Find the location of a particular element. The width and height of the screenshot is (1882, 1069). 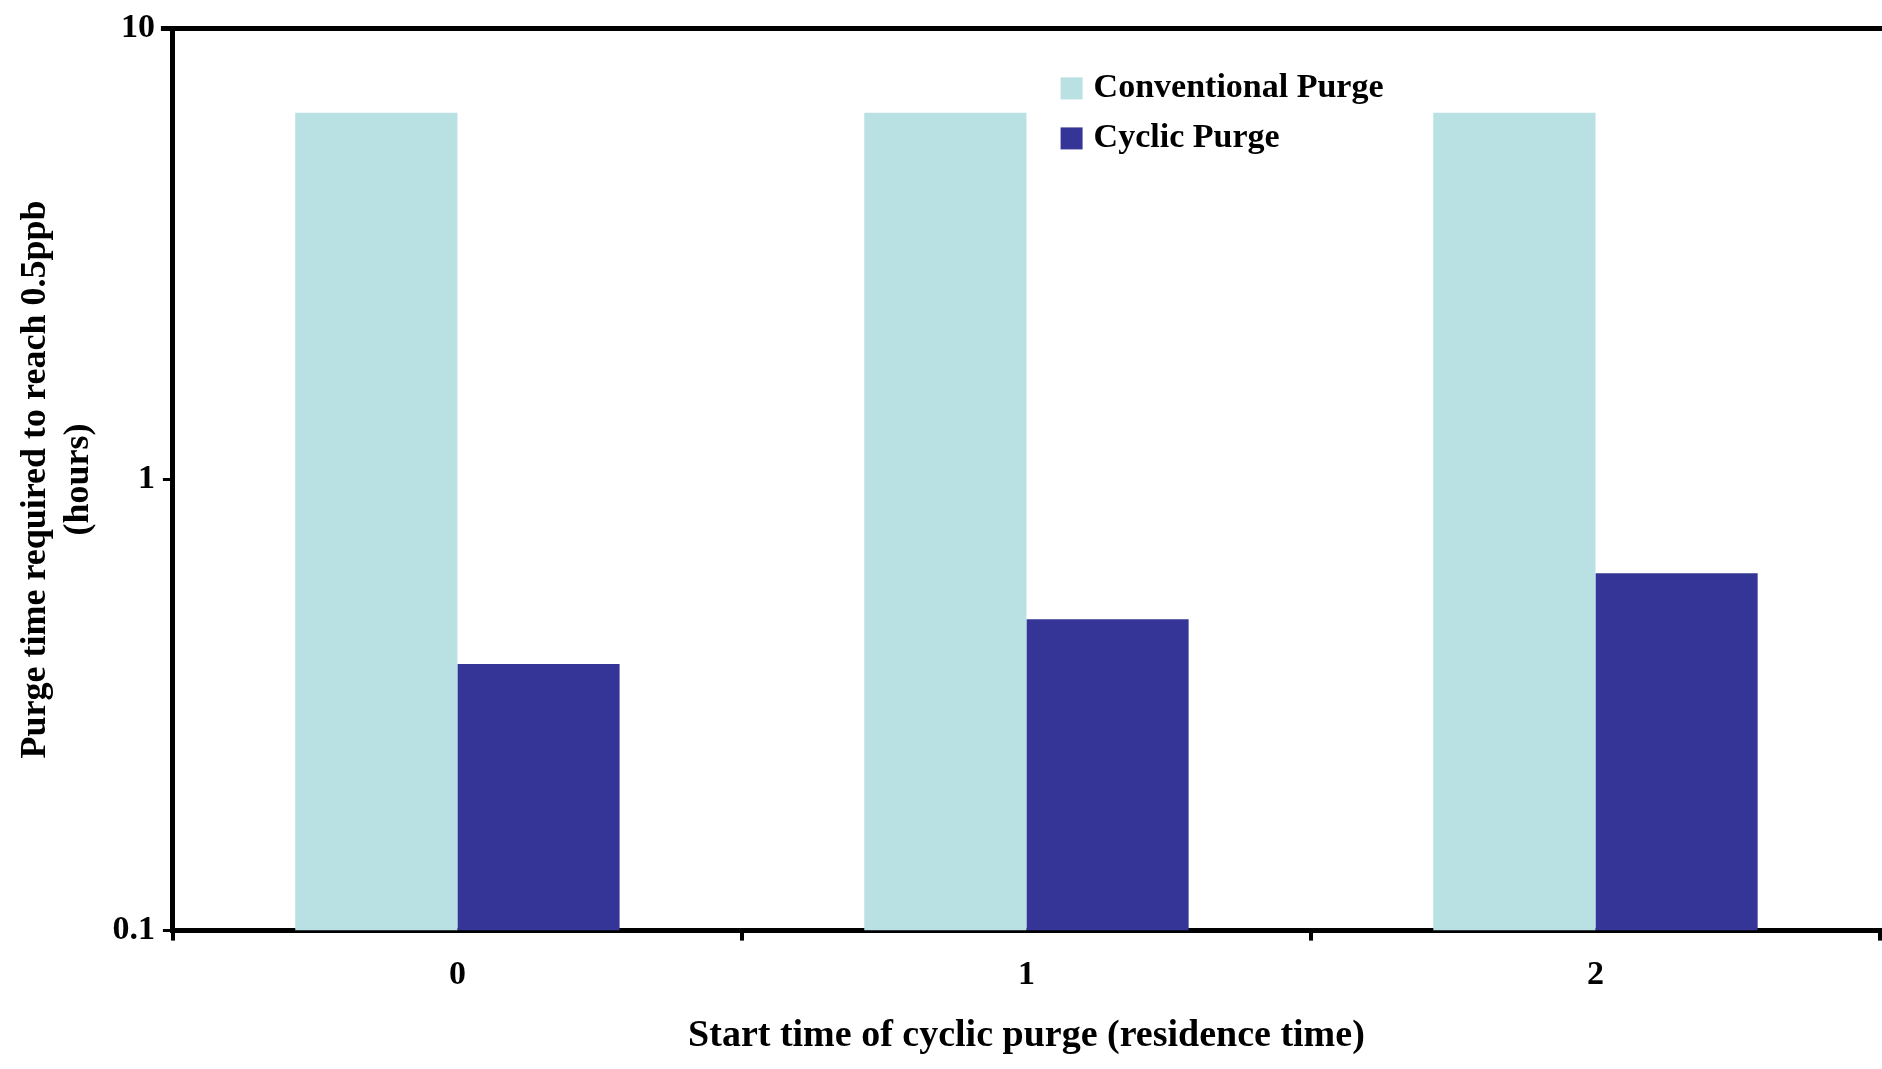

y-axis-title: Purge time required to reach 0.5ppb (hours) is located at coordinates (54, 479).